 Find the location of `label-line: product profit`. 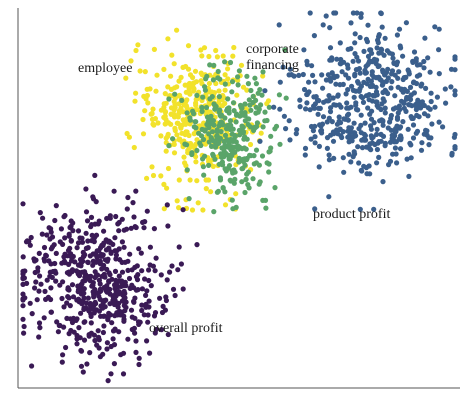

label-line: product profit is located at coordinates (351, 214).